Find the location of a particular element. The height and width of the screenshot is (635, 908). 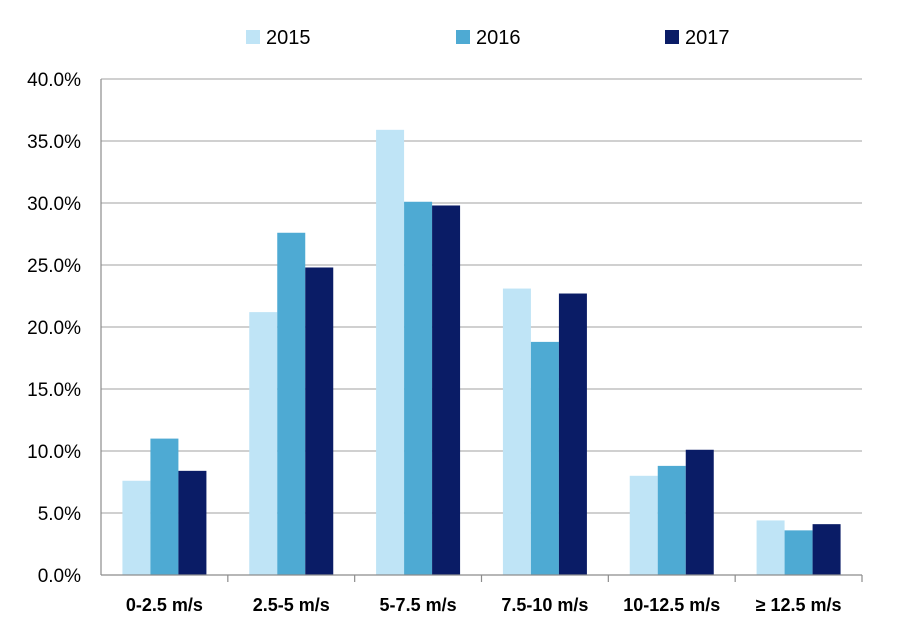

x-tick-label: 2.5-5 m/s is located at coordinates (291, 605).